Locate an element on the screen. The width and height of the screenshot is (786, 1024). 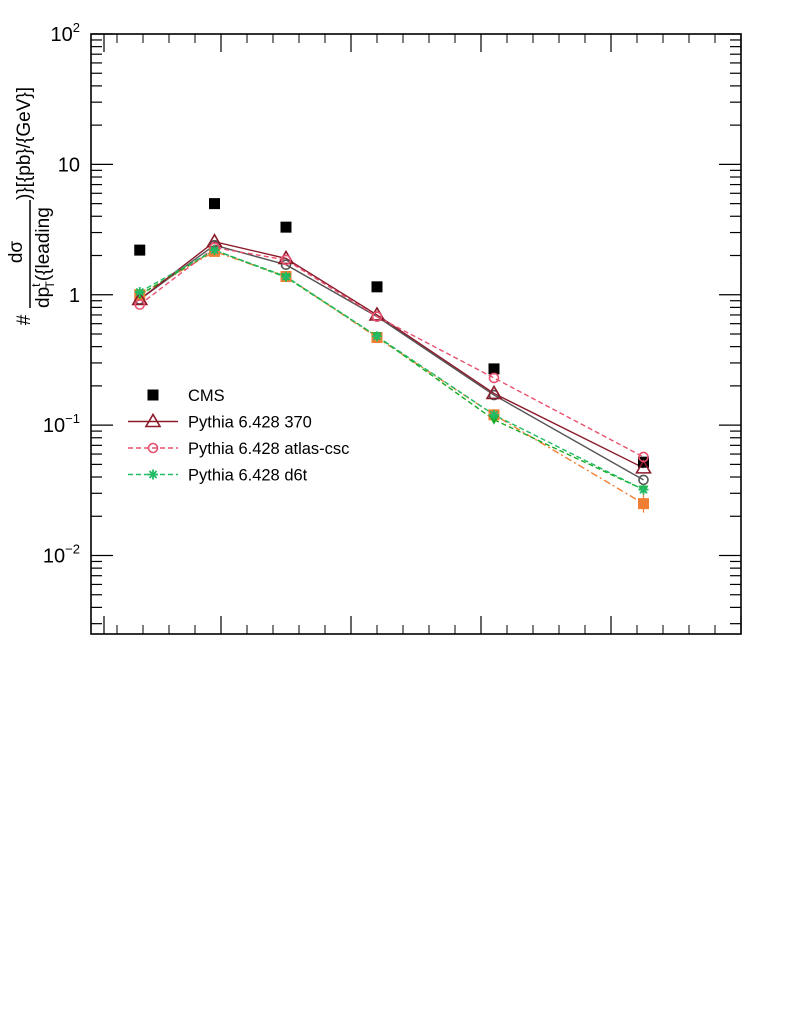
legend-label: CMS is located at coordinates (206, 396).